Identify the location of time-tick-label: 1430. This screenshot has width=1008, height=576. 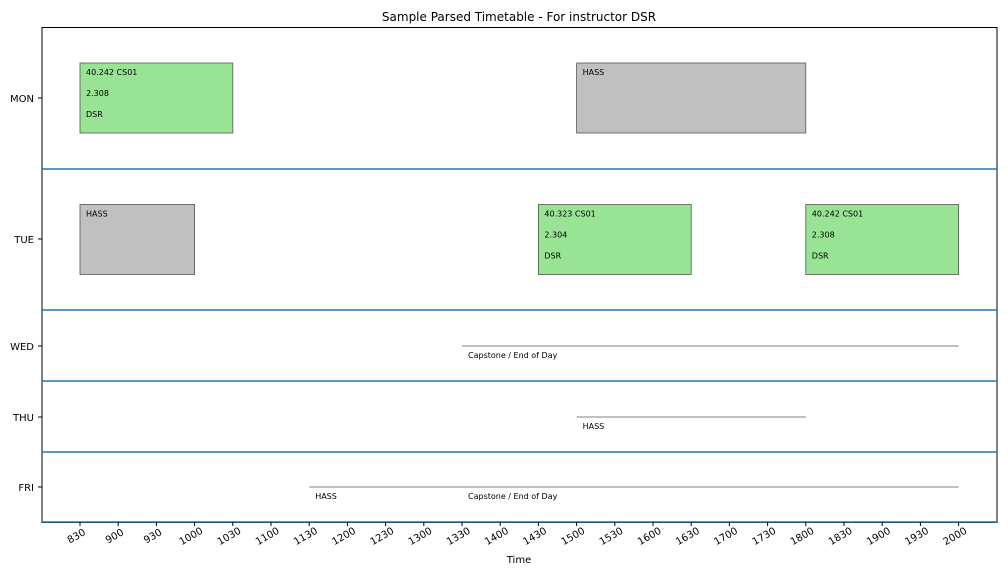
(535, 537).